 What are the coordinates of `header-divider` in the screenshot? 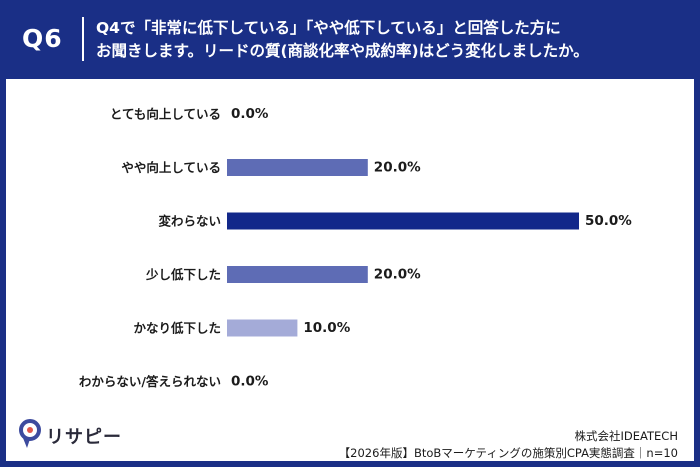 It's located at (83, 39).